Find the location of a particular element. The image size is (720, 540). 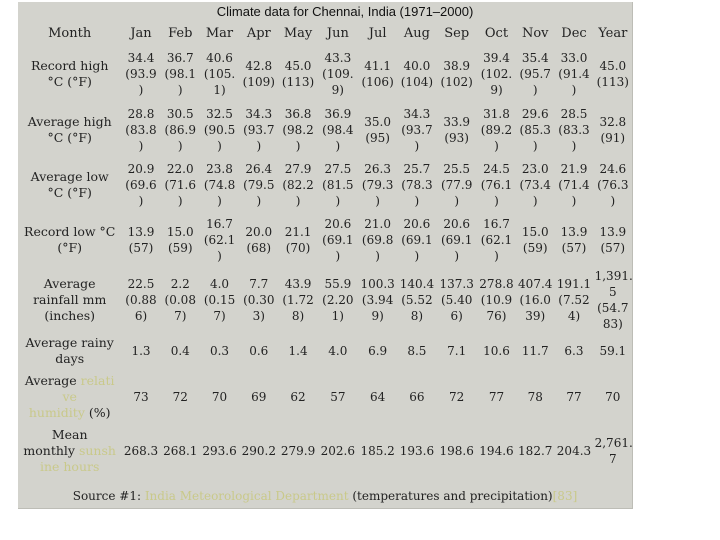

table-cell: 24.5 (76.1 ) is located at coordinates (496, 185).